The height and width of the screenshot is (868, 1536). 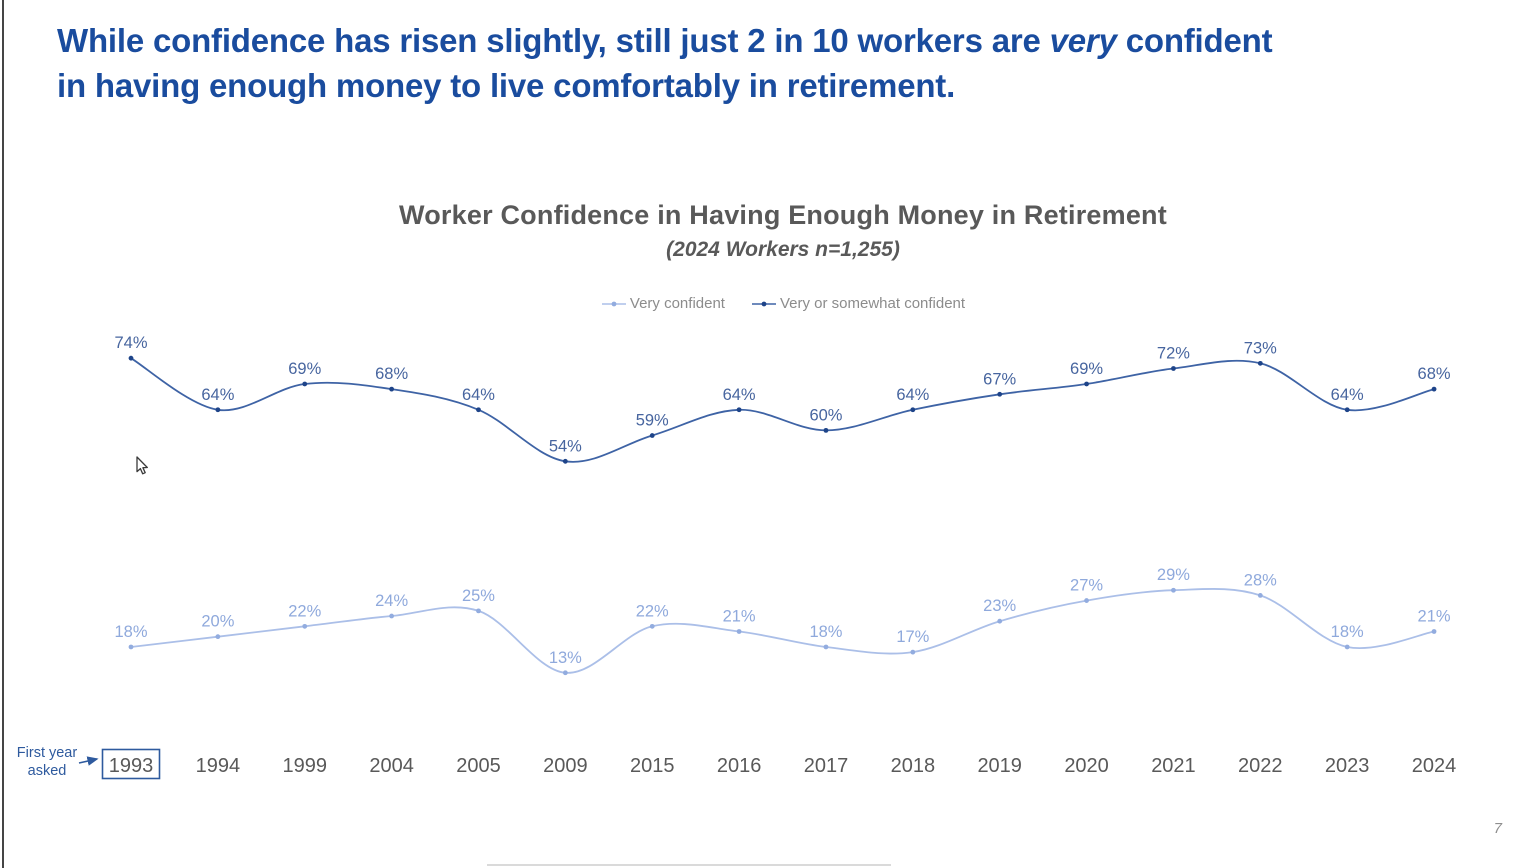 I want to click on data-point-very-or-somewhat-confident-2024, so click(x=1434, y=389).